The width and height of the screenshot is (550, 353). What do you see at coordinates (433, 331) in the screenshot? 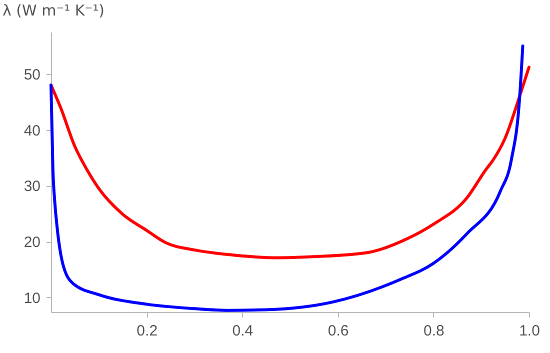
I see `x-tick-label: 0.8` at bounding box center [433, 331].